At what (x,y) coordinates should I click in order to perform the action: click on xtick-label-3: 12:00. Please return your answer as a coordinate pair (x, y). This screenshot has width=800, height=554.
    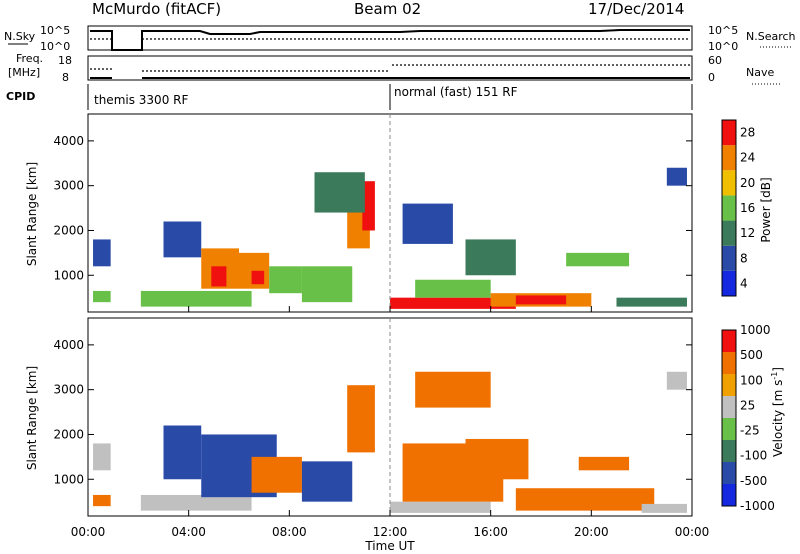
    Looking at the image, I should click on (390, 532).